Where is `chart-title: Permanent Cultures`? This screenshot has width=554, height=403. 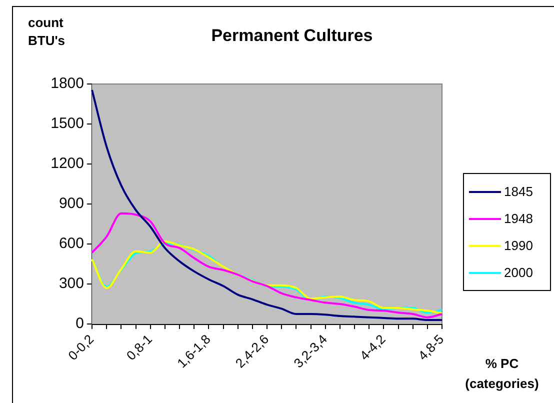
chart-title: Permanent Cultures is located at coordinates (292, 36).